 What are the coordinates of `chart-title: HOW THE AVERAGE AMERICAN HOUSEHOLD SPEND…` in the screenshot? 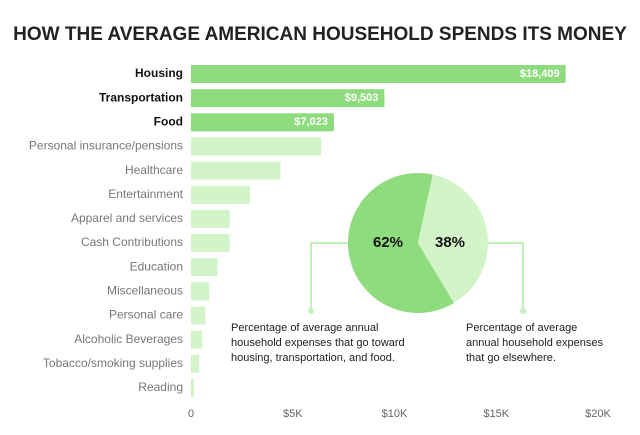 It's located at (320, 34).